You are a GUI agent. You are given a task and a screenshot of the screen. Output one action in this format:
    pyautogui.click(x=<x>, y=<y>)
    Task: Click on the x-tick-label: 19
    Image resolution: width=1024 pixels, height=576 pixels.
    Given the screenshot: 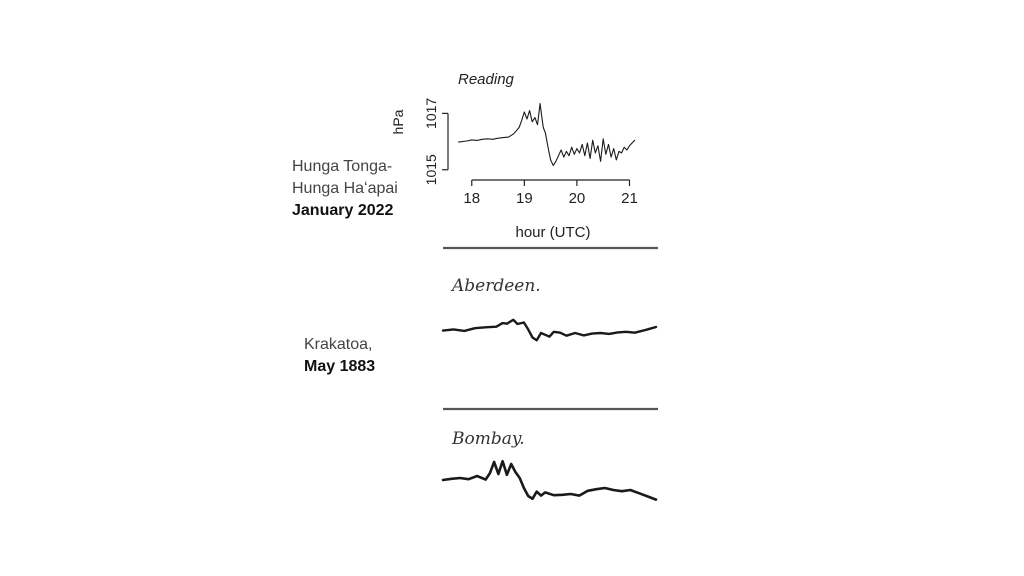 What is the action you would take?
    pyautogui.click(x=524, y=198)
    